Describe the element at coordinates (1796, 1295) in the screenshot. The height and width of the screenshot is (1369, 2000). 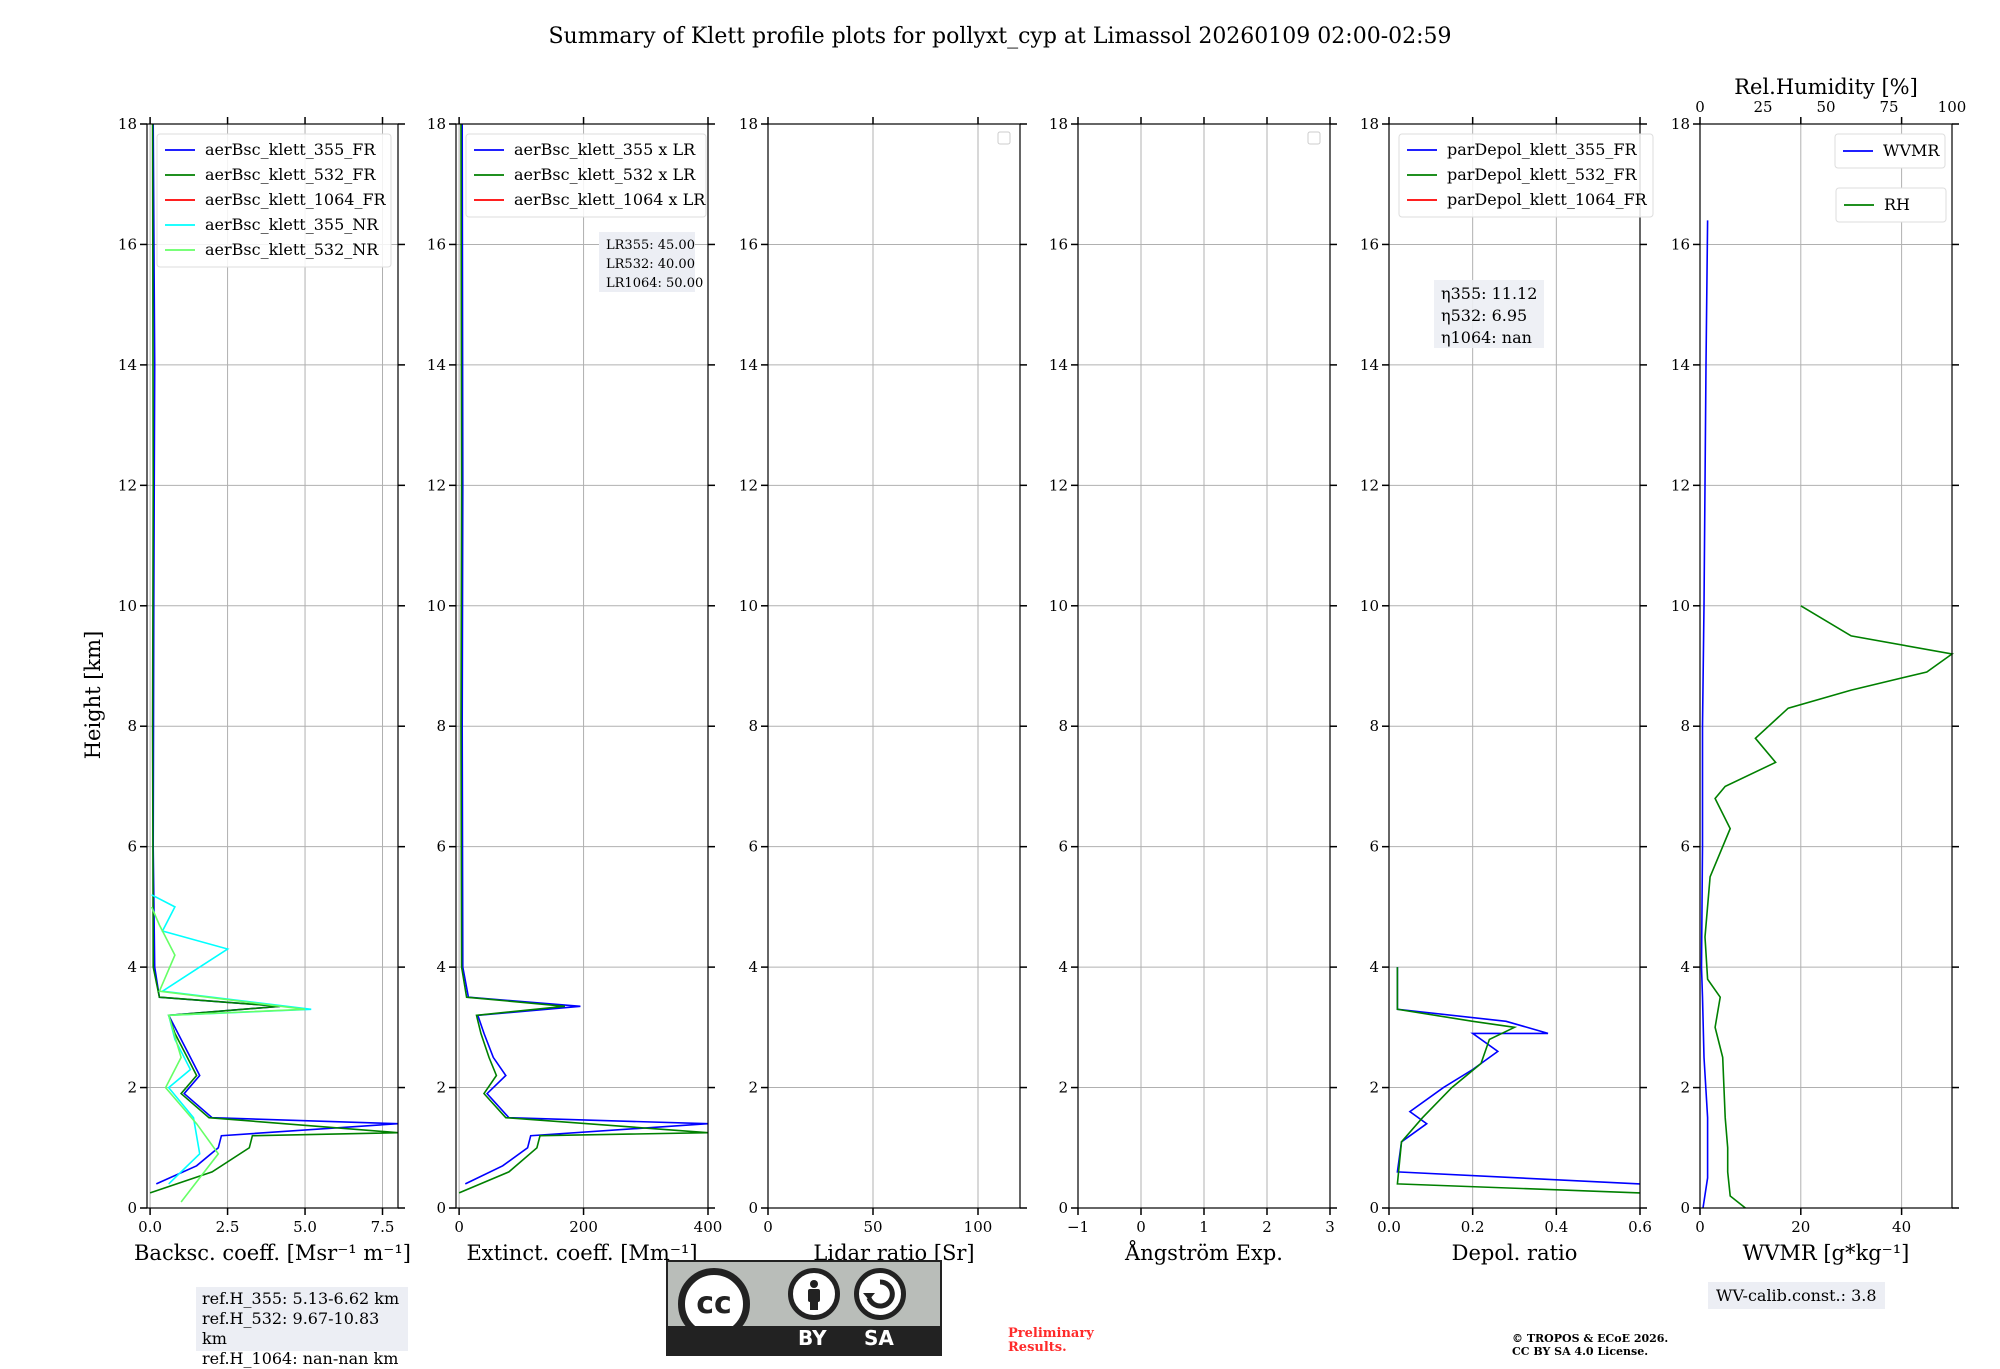
I see `wv-calib-box: WV-calib.const.: 3.8` at that location.